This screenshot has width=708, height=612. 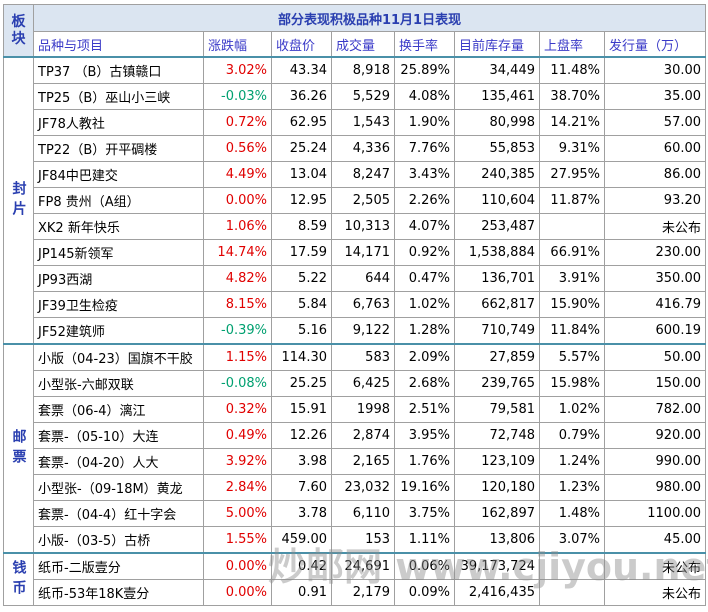 What do you see at coordinates (18, 448) in the screenshot?
I see `group-label: 邮票` at bounding box center [18, 448].